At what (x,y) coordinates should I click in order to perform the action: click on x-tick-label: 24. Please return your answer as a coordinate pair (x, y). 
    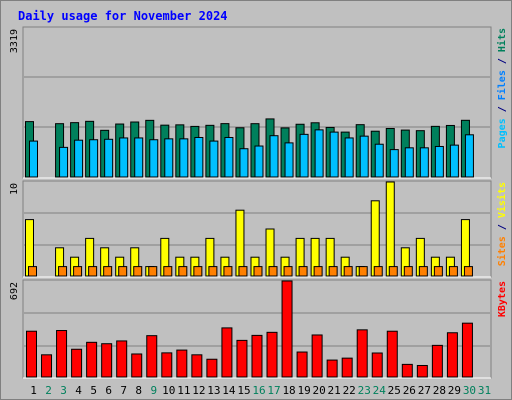
    Looking at the image, I should click on (380, 390).